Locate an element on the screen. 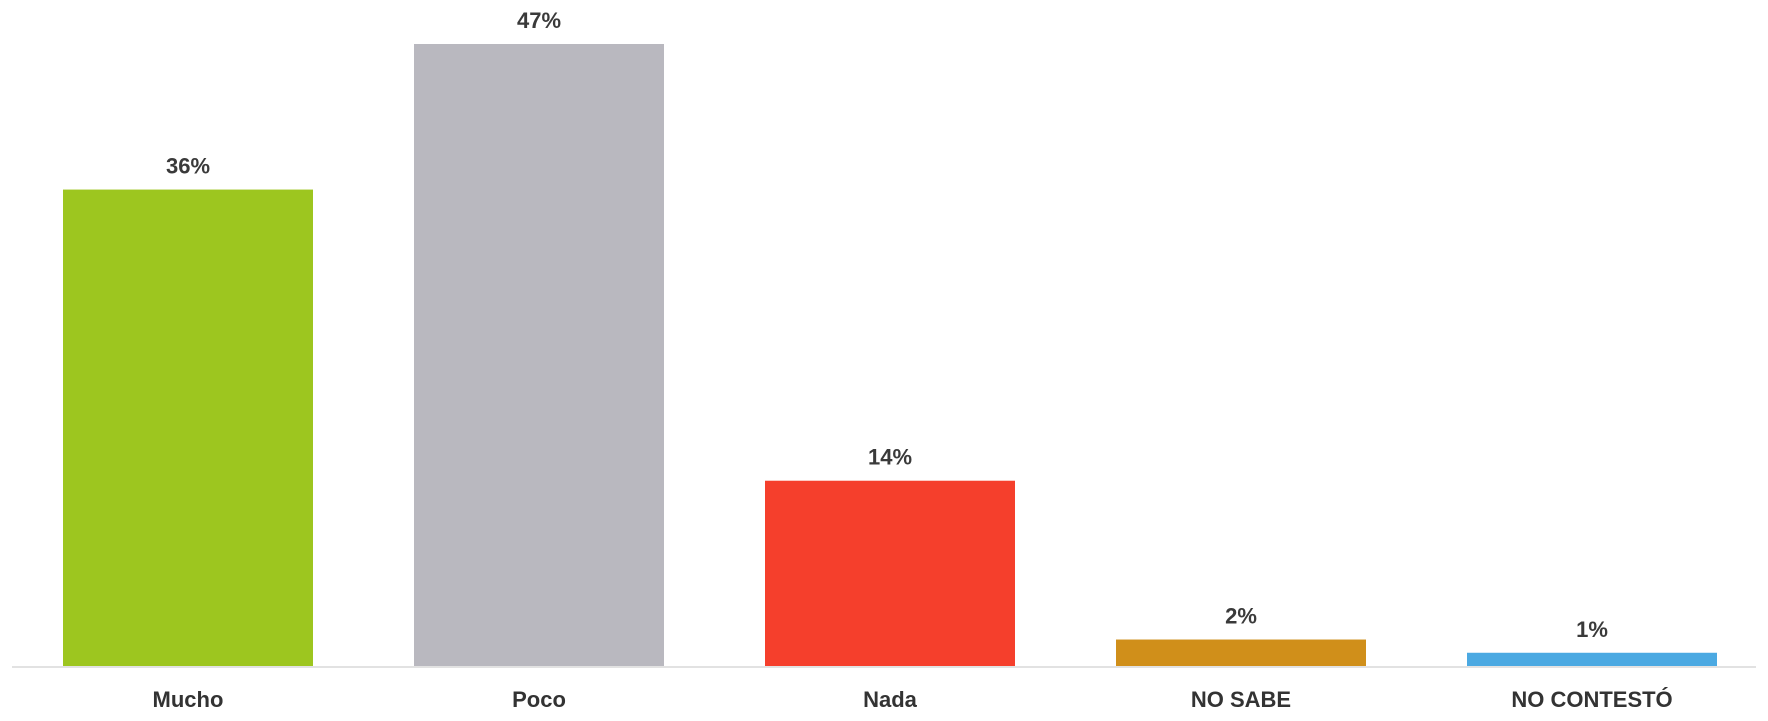  category-label: Poco is located at coordinates (539, 699).